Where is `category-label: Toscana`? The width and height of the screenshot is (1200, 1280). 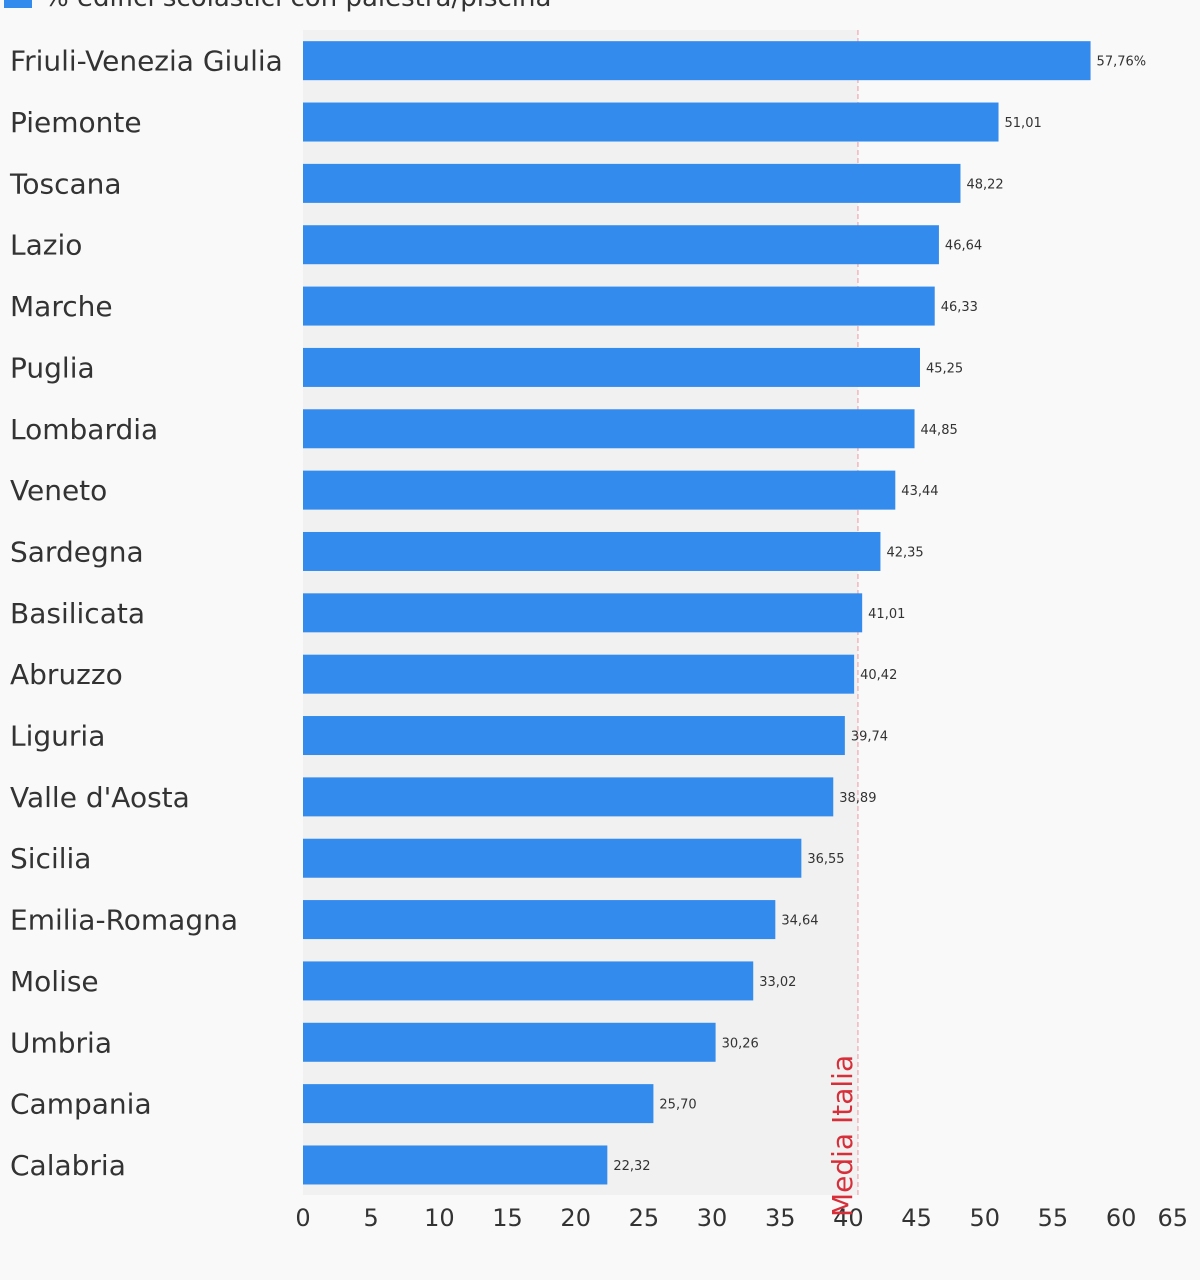 category-label: Toscana is located at coordinates (65, 183).